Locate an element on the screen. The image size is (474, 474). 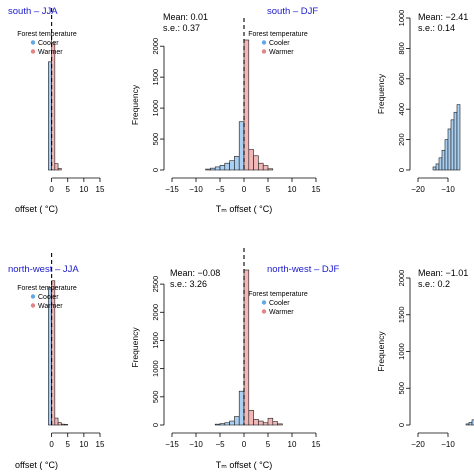
se-label: s.e.: 0.14 is located at coordinates (436, 28).